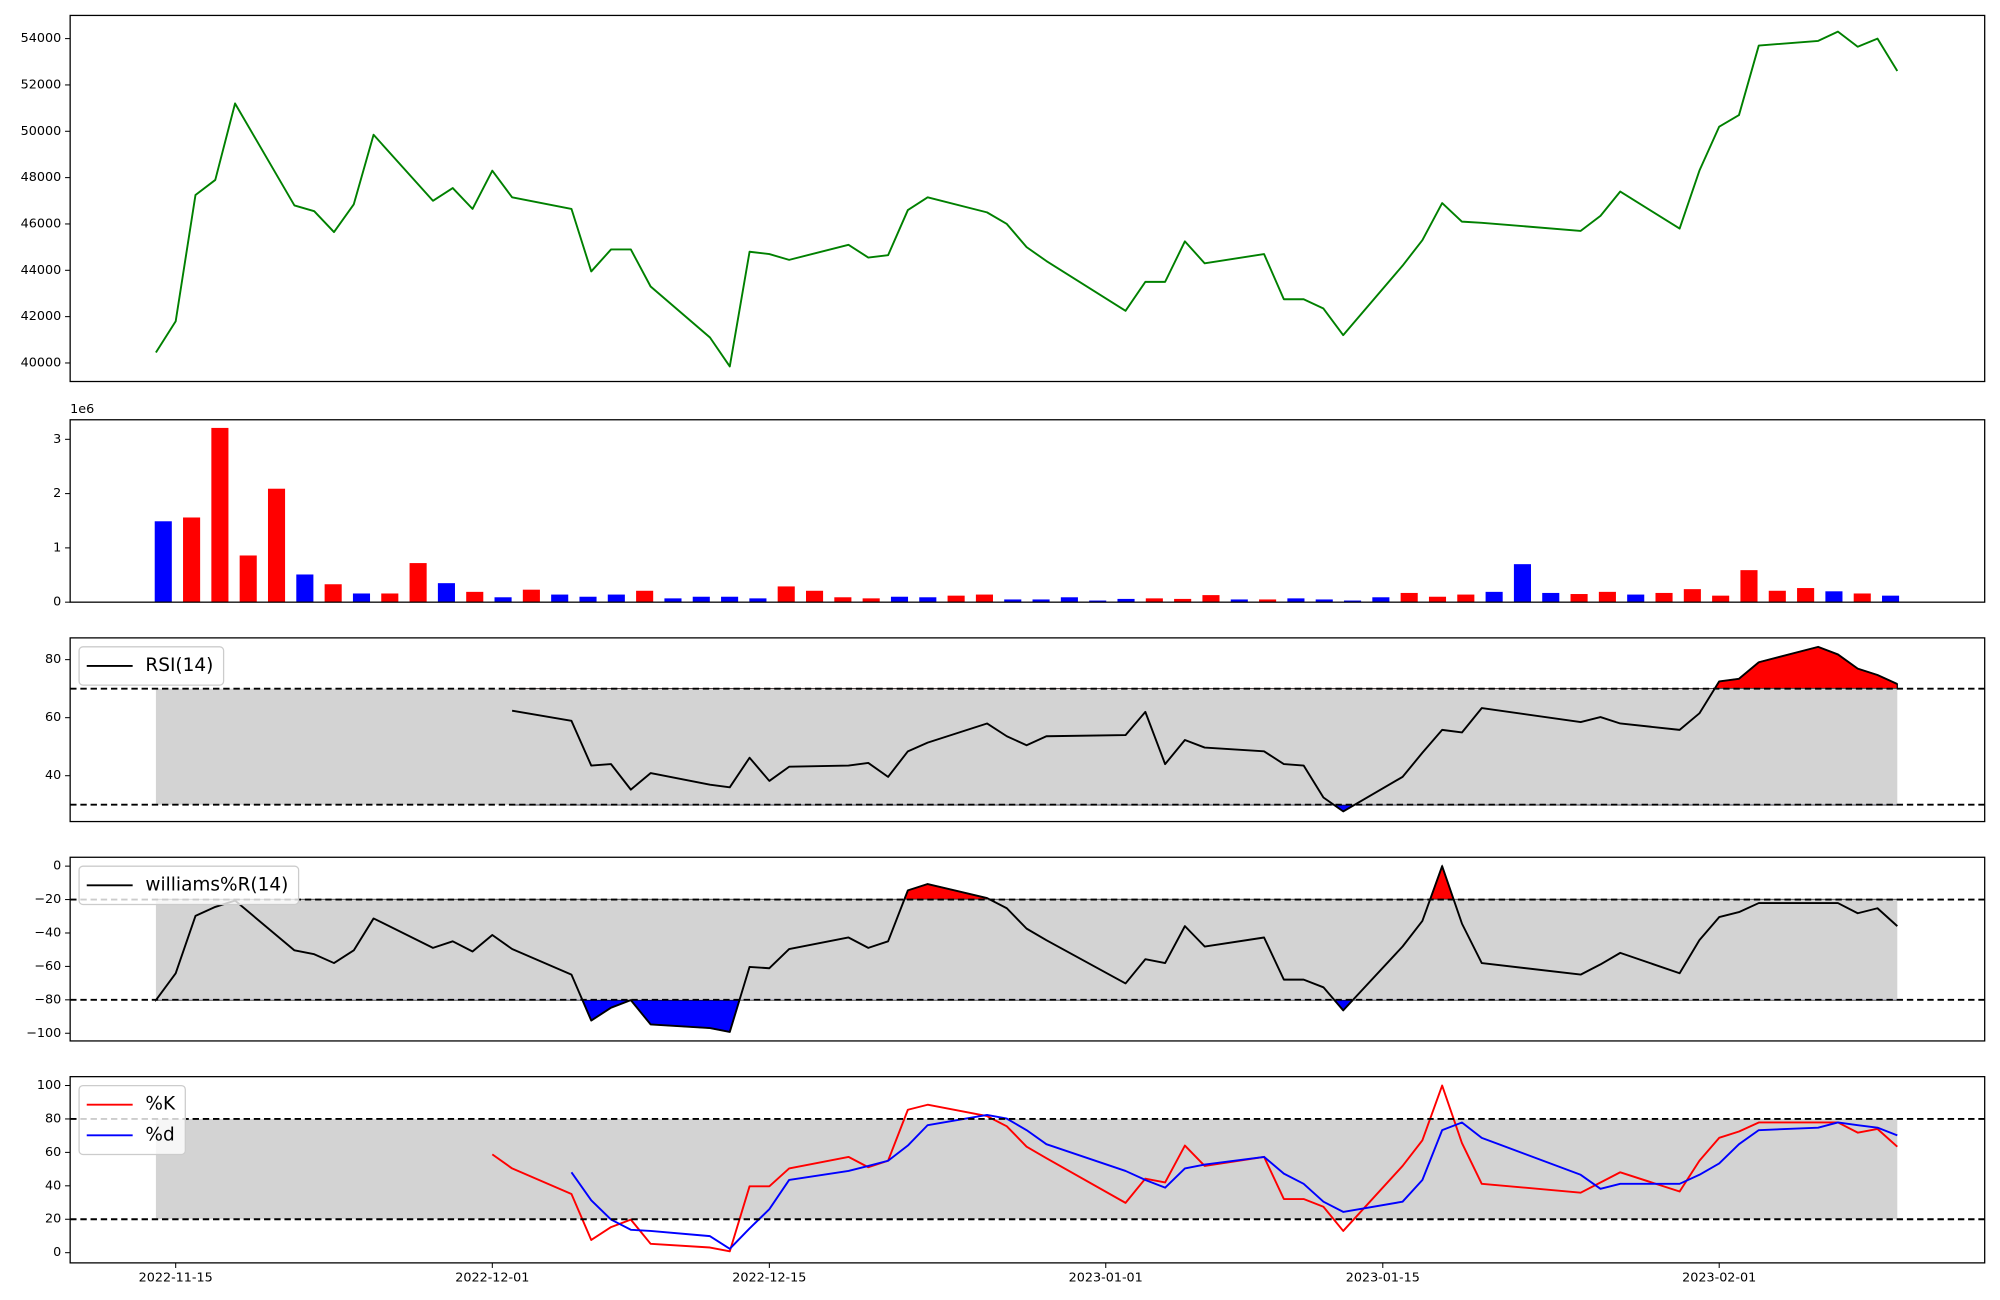 This screenshot has height=1300, width=2000. Describe the element at coordinates (216, 884) in the screenshot. I see `legend-label: williams%R(14)` at that location.